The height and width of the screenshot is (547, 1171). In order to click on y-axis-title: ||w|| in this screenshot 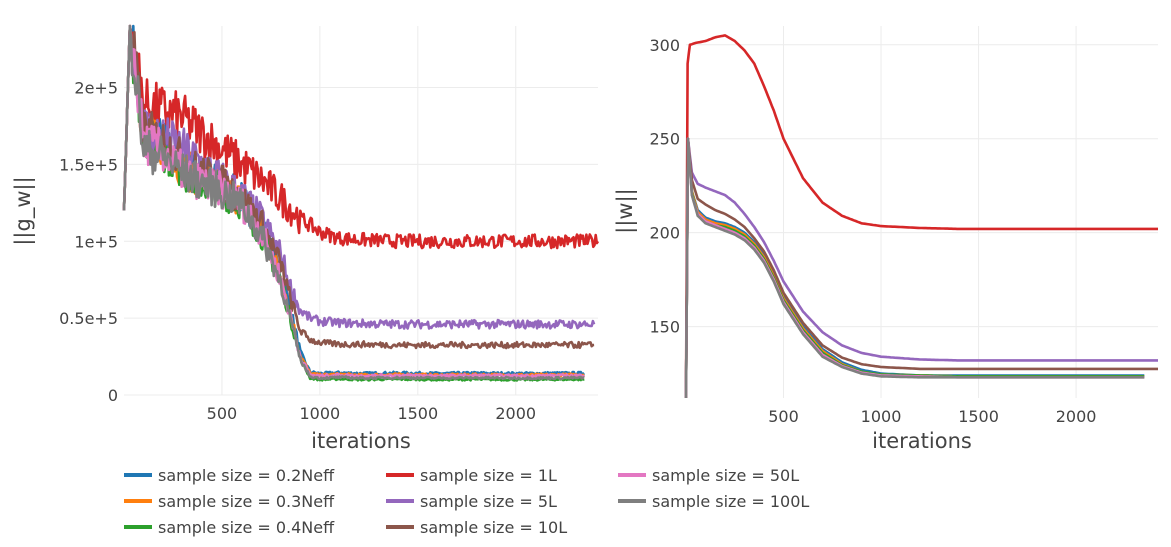, I will do `click(625, 210)`.